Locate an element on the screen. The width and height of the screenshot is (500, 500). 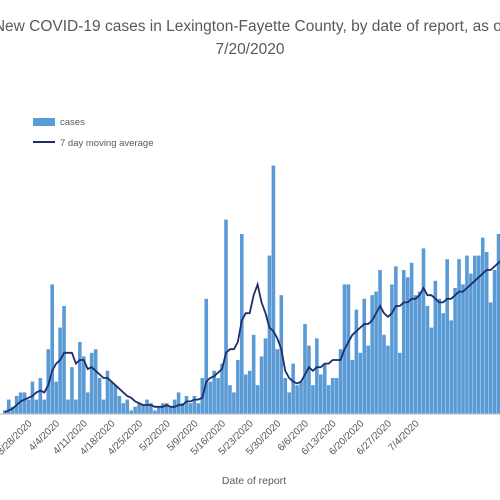
x-tick-label: 3/28/2020 is located at coordinates (17, 438).